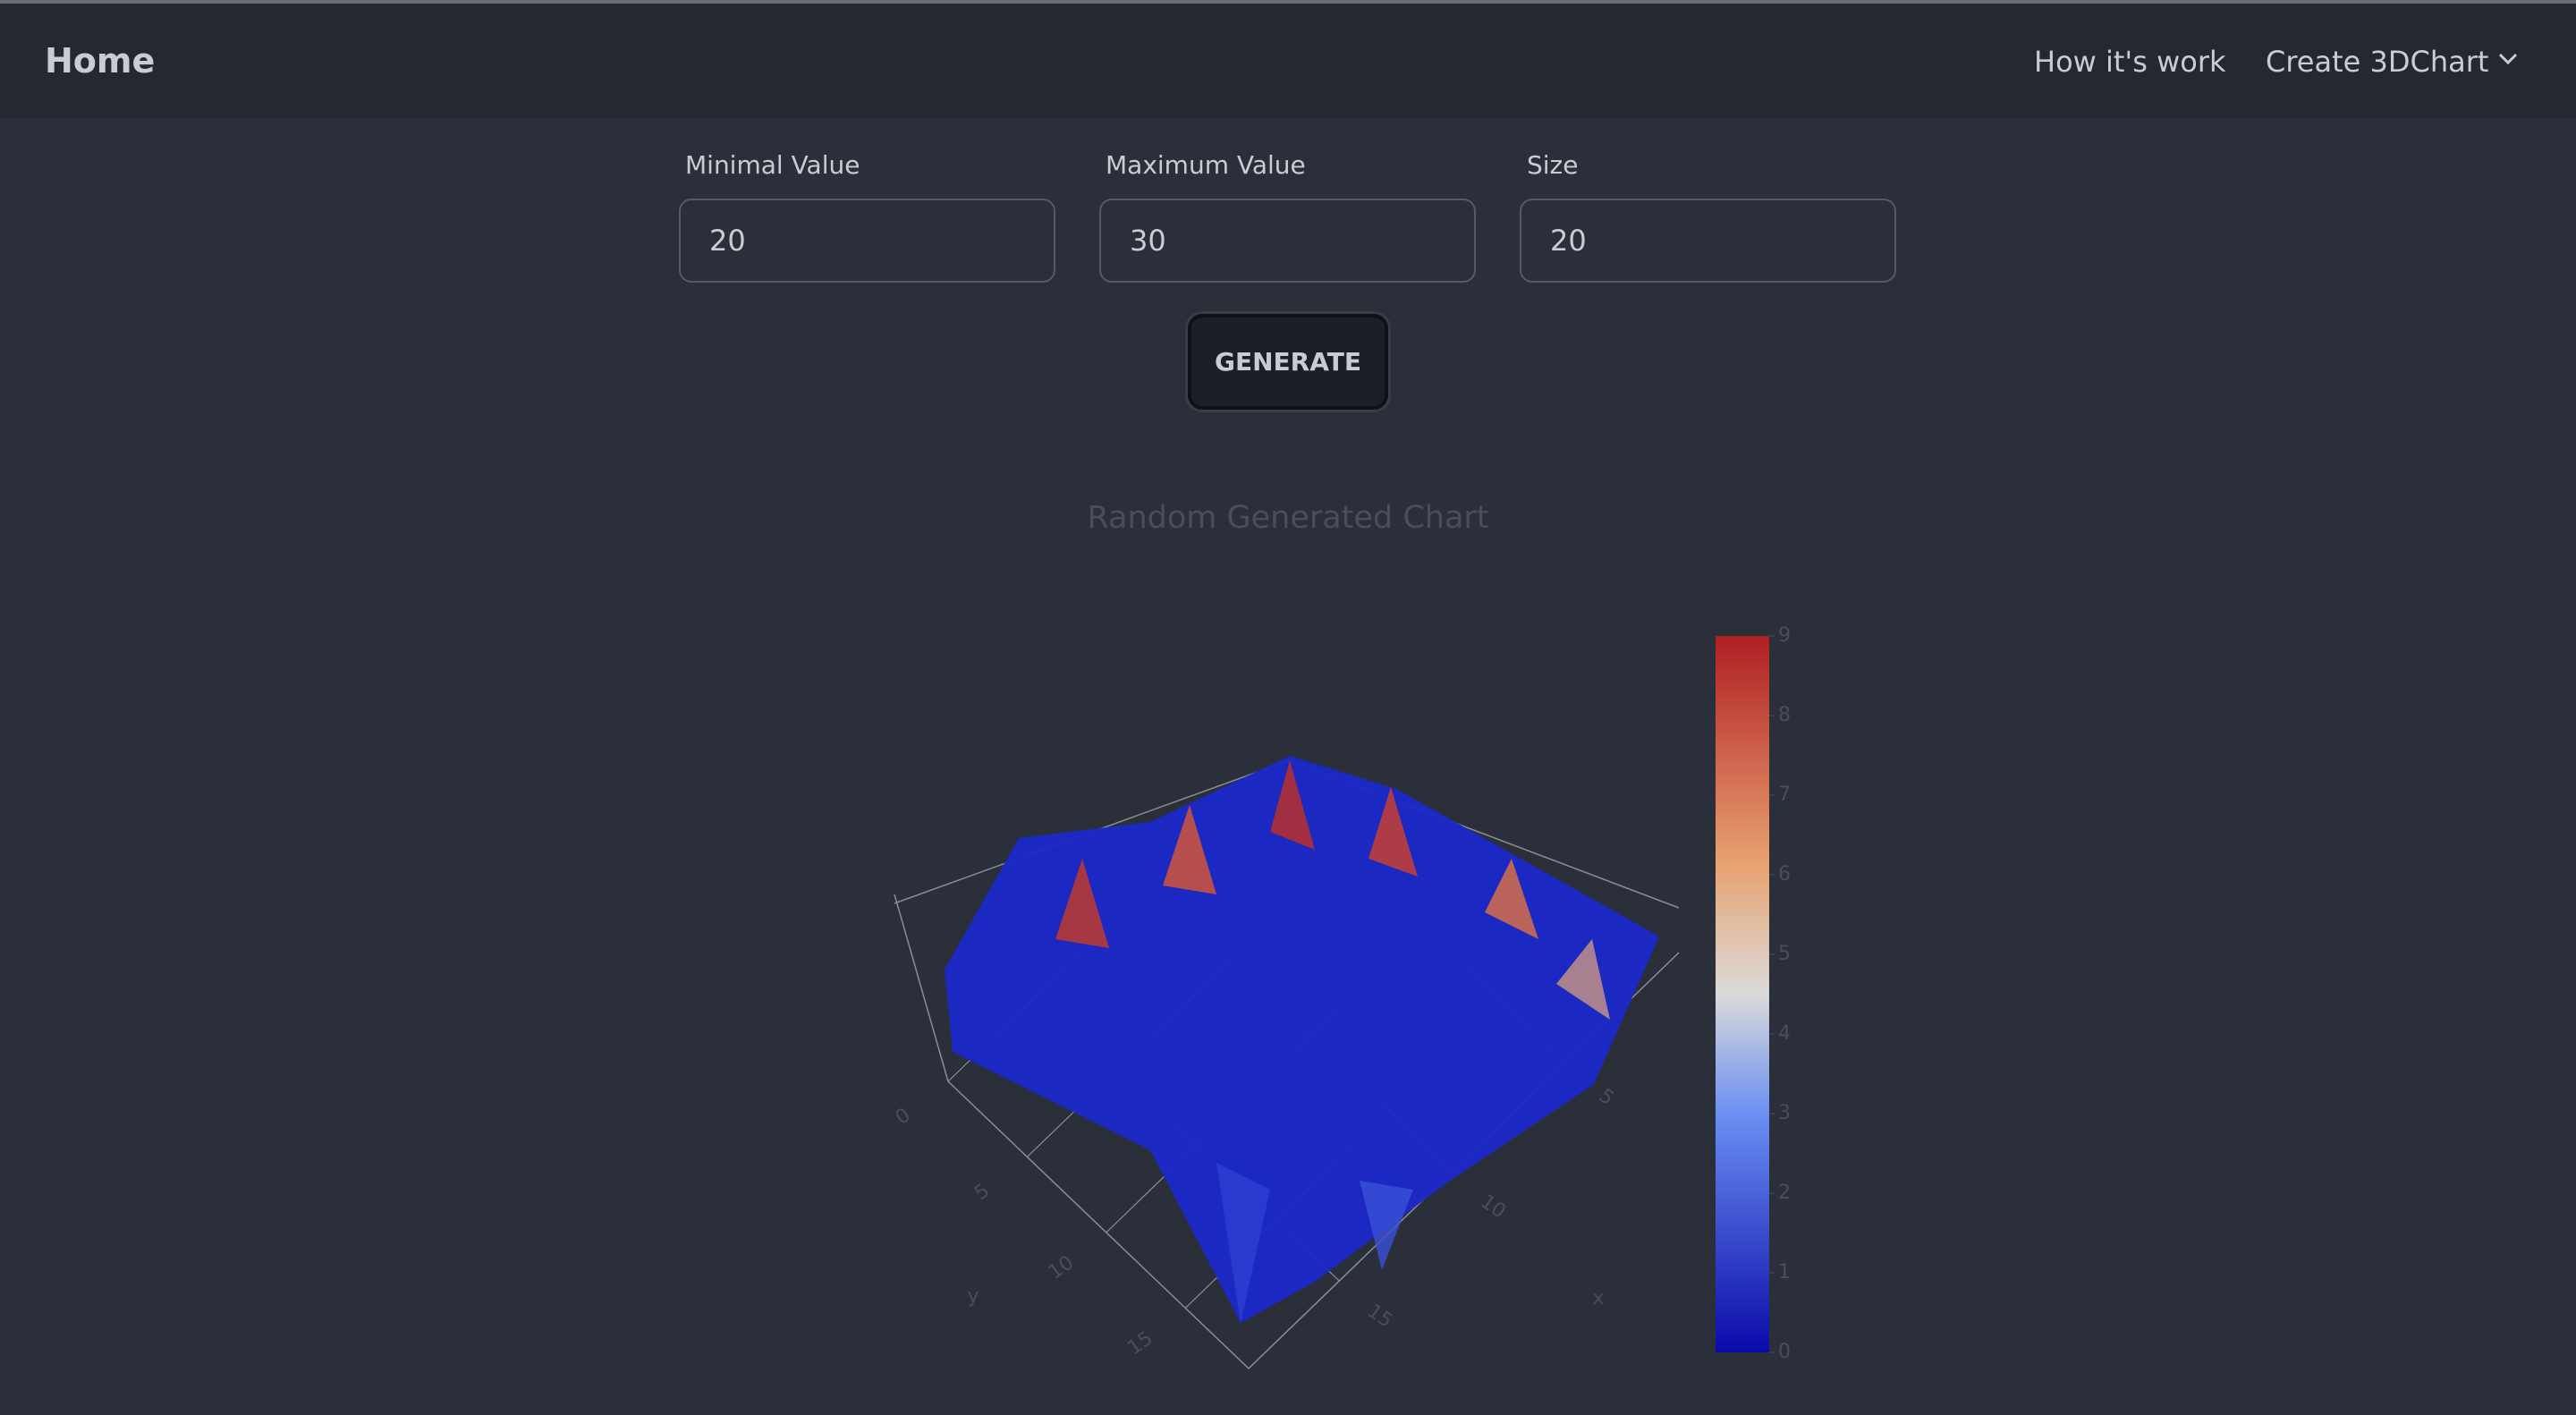 The width and height of the screenshot is (2576, 1415). I want to click on axis-box, so click(1287, 1064).